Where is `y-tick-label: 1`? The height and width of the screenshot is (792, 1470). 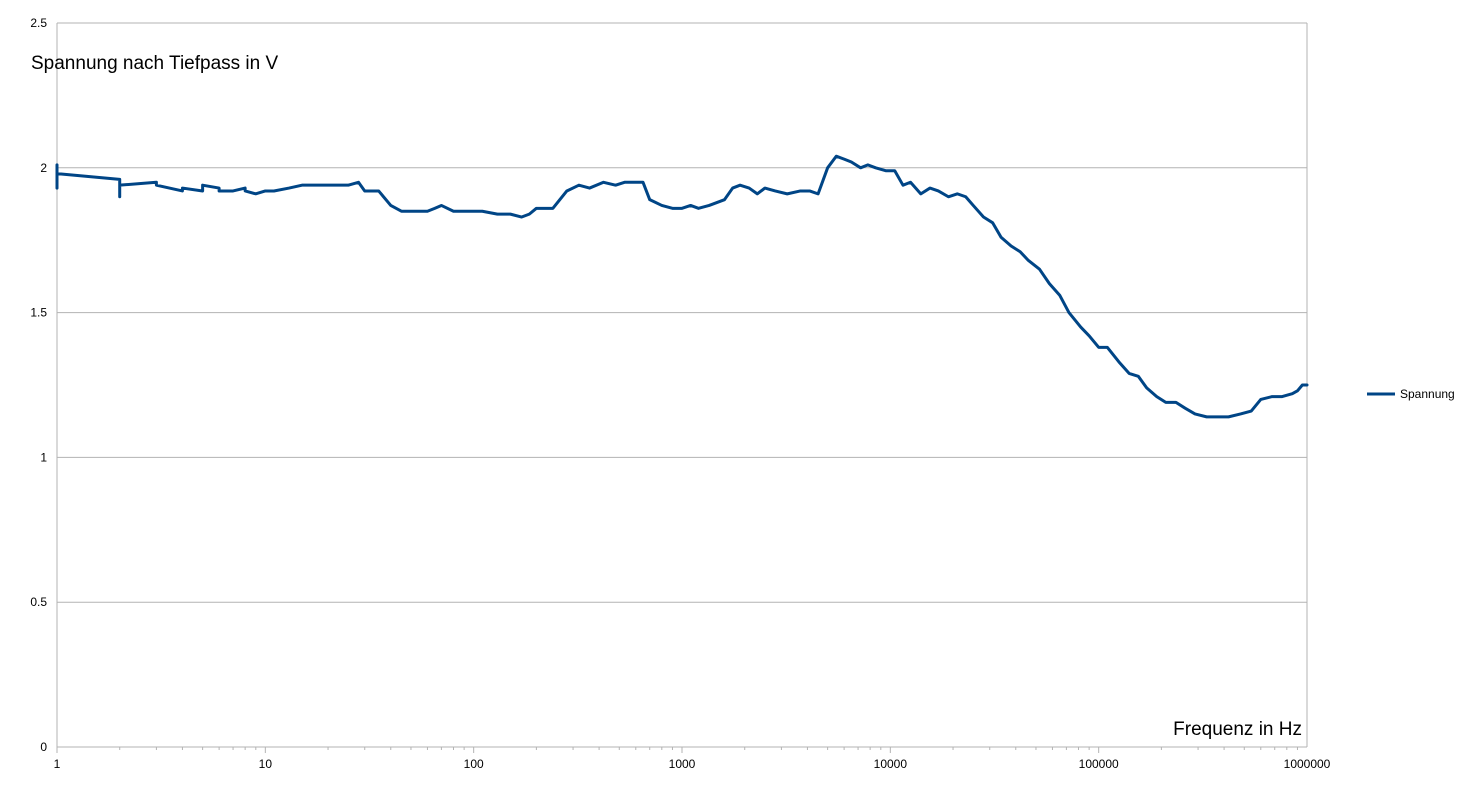
y-tick-label: 1 is located at coordinates (43, 457).